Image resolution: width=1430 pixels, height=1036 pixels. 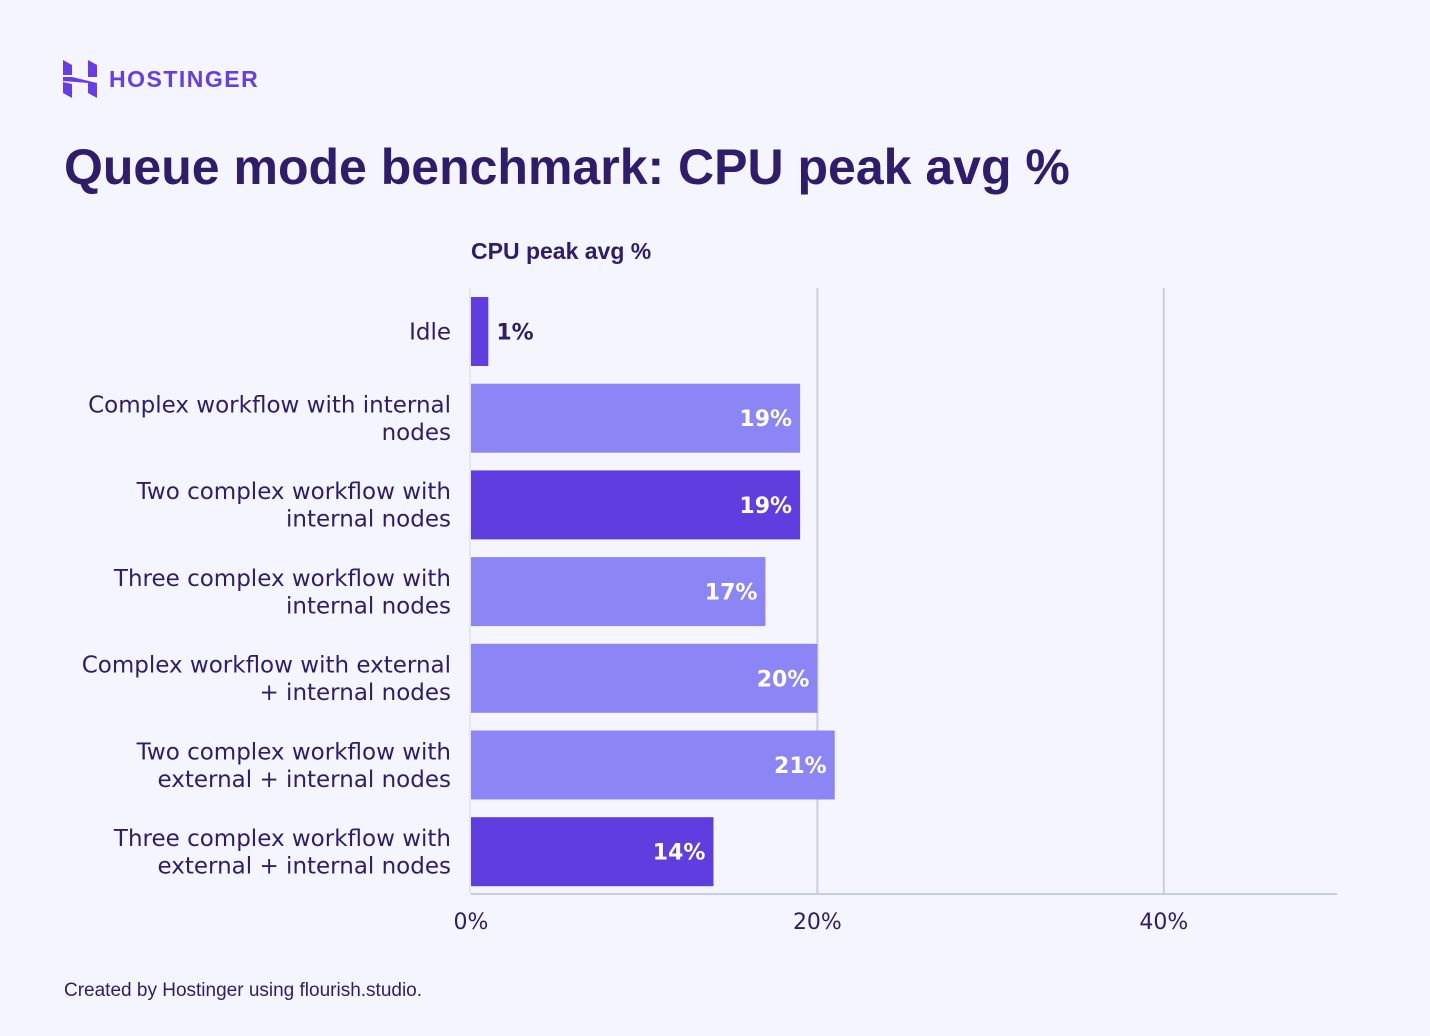 What do you see at coordinates (783, 679) in the screenshot?
I see `data-label: 20%` at bounding box center [783, 679].